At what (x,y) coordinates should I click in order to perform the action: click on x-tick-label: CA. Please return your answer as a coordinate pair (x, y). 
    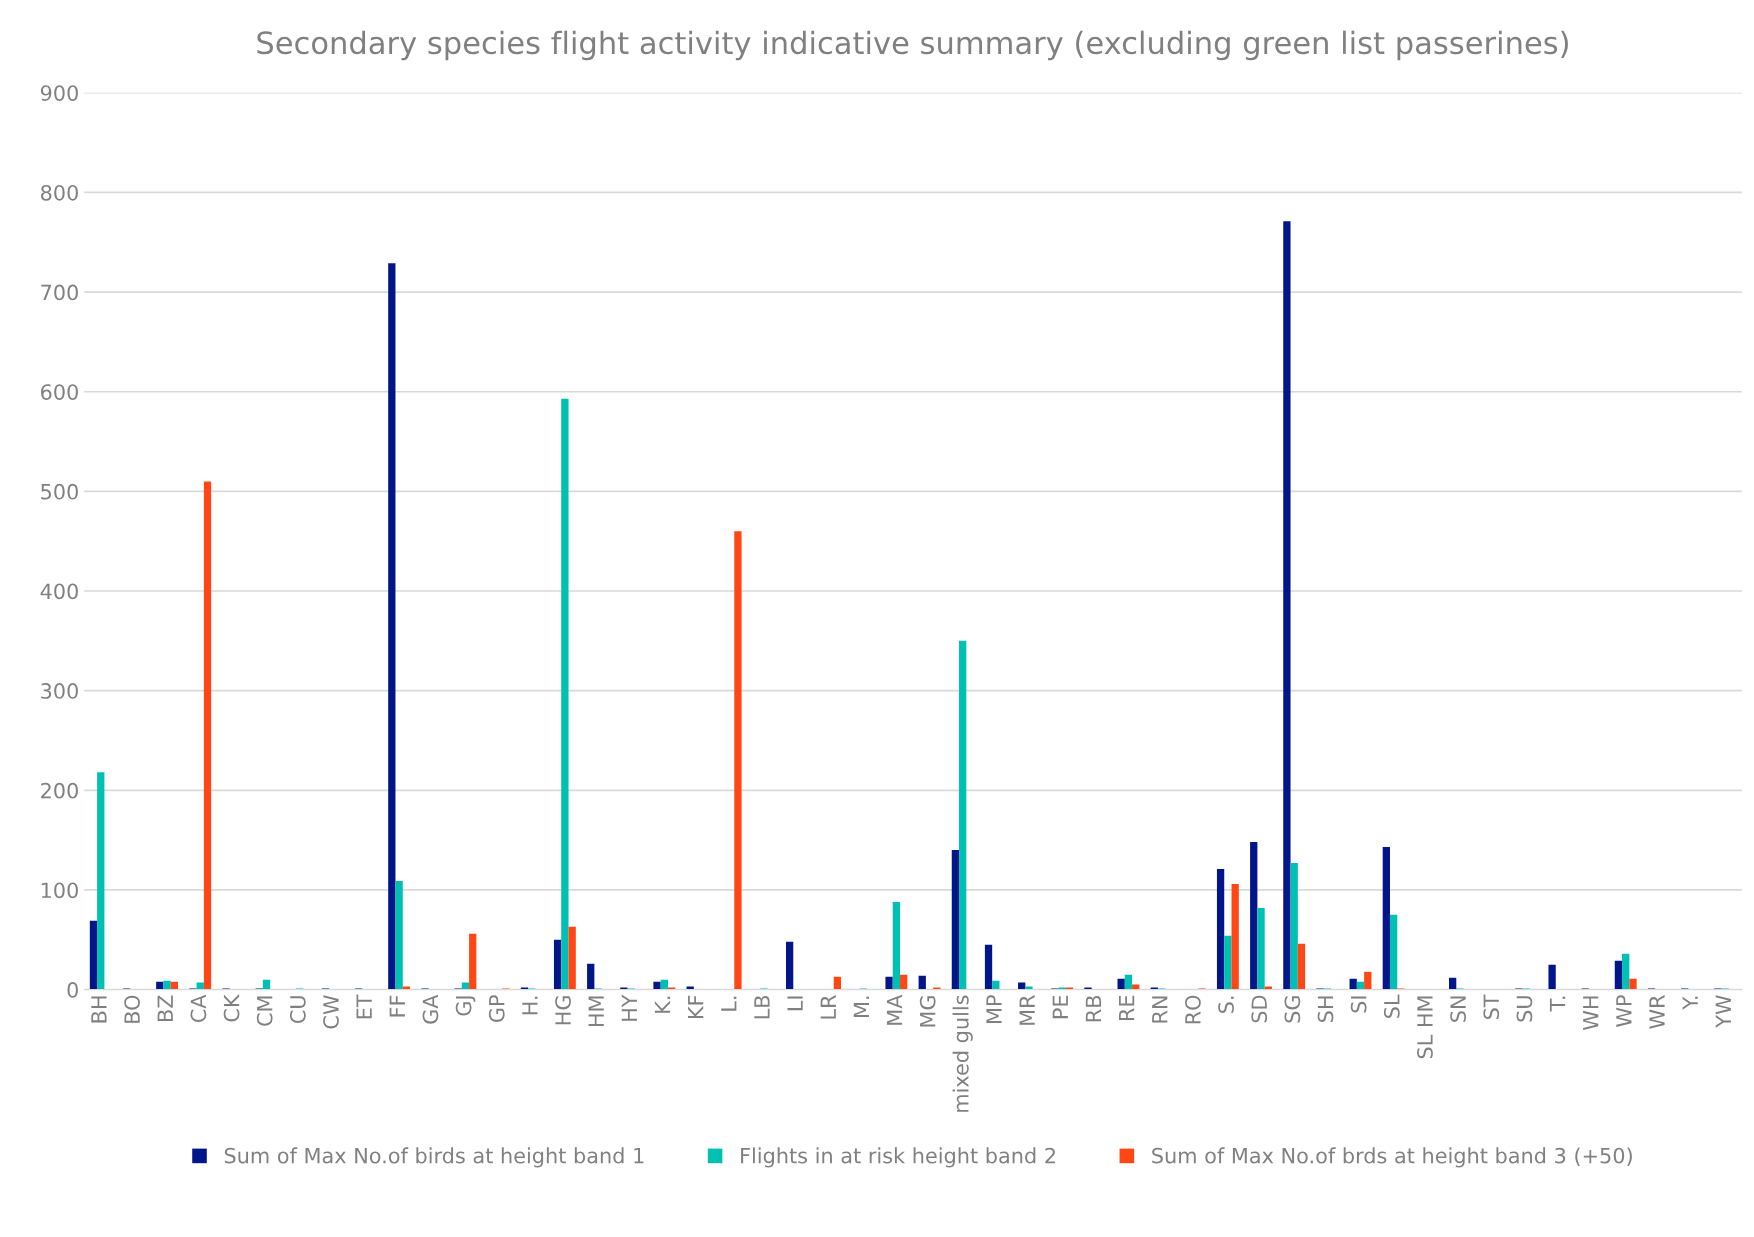
    Looking at the image, I should click on (198, 1008).